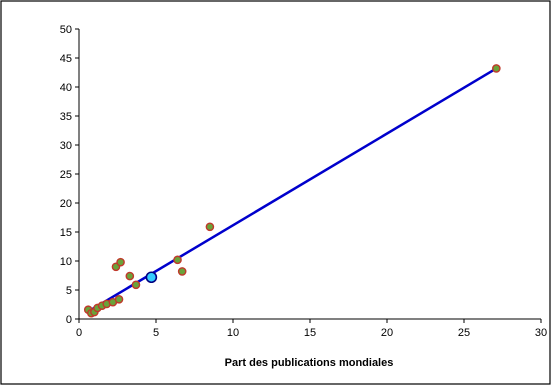 The height and width of the screenshot is (390, 551). Describe the element at coordinates (66, 88) in the screenshot. I see `y-tick-label: 40` at that location.